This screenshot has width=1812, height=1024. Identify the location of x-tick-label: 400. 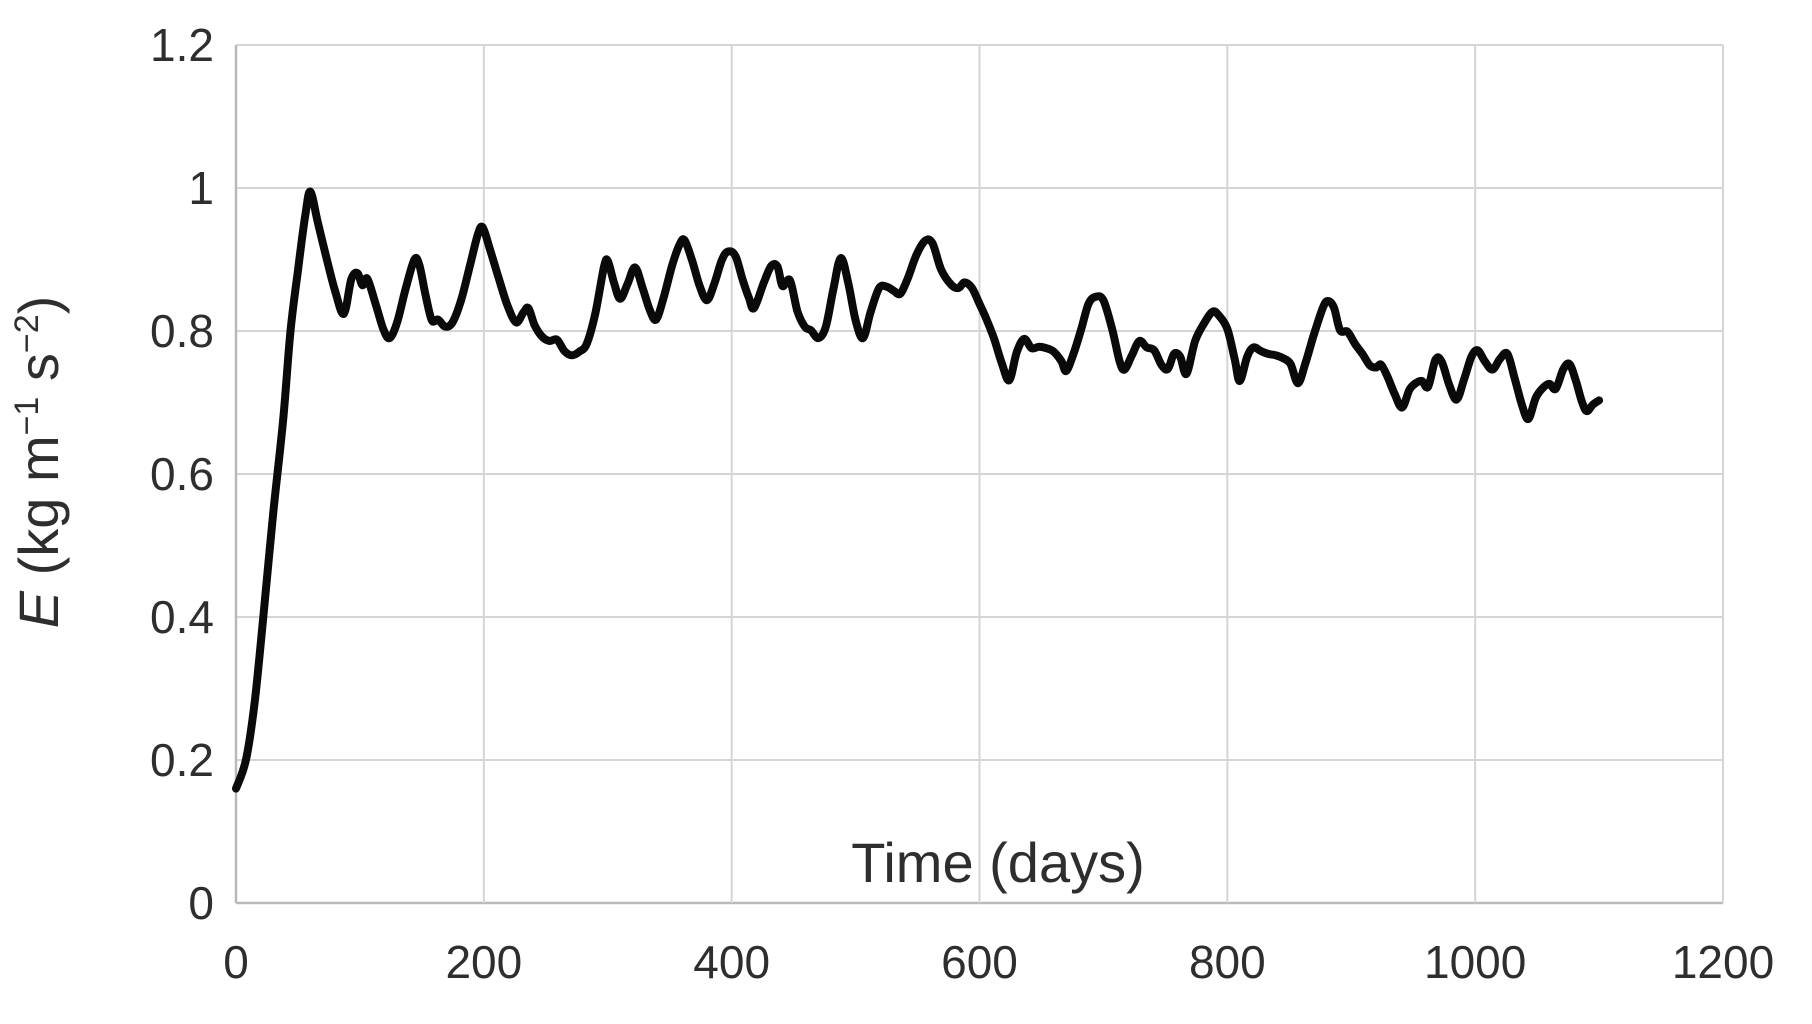
(731, 962).